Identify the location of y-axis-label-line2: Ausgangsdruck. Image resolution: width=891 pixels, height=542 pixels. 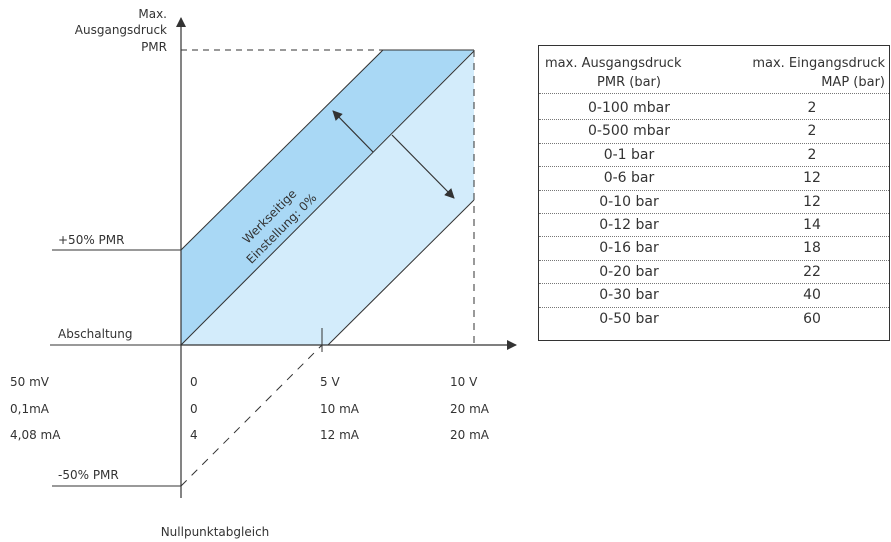
(121, 30).